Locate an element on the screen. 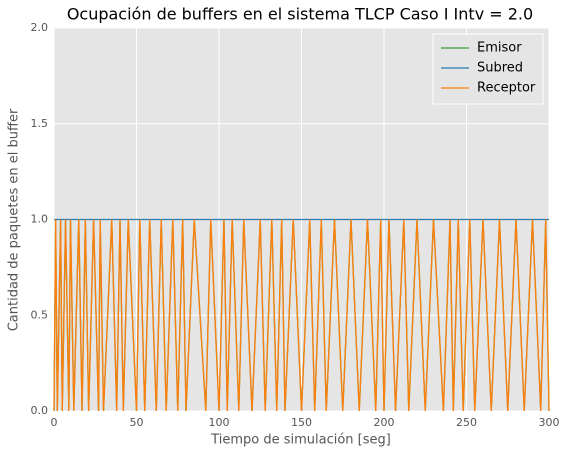  x-tick-label: 150 is located at coordinates (301, 422).